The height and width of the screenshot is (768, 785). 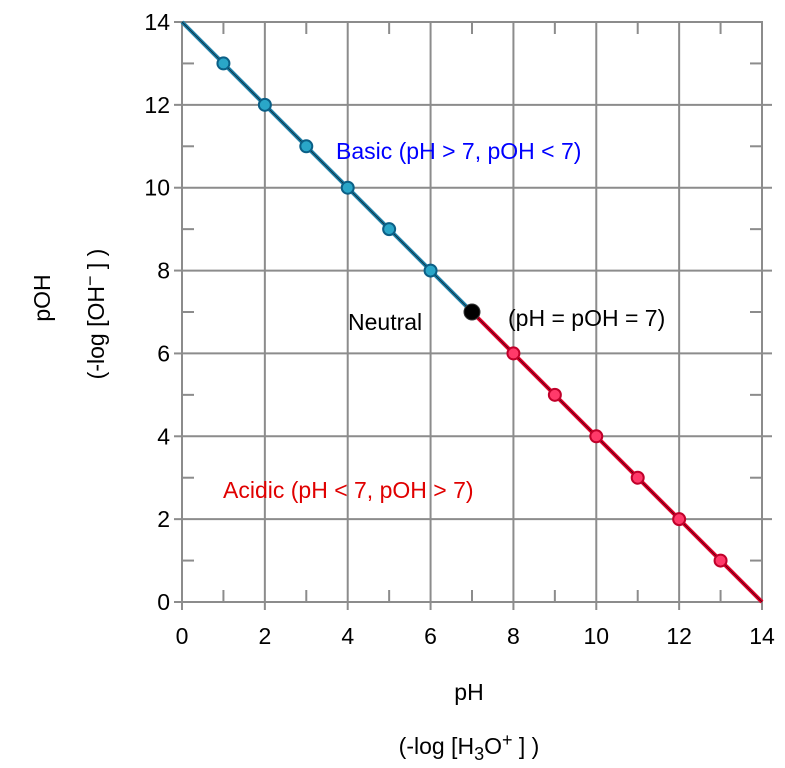 What do you see at coordinates (163, 602) in the screenshot?
I see `y-tick-label: 0` at bounding box center [163, 602].